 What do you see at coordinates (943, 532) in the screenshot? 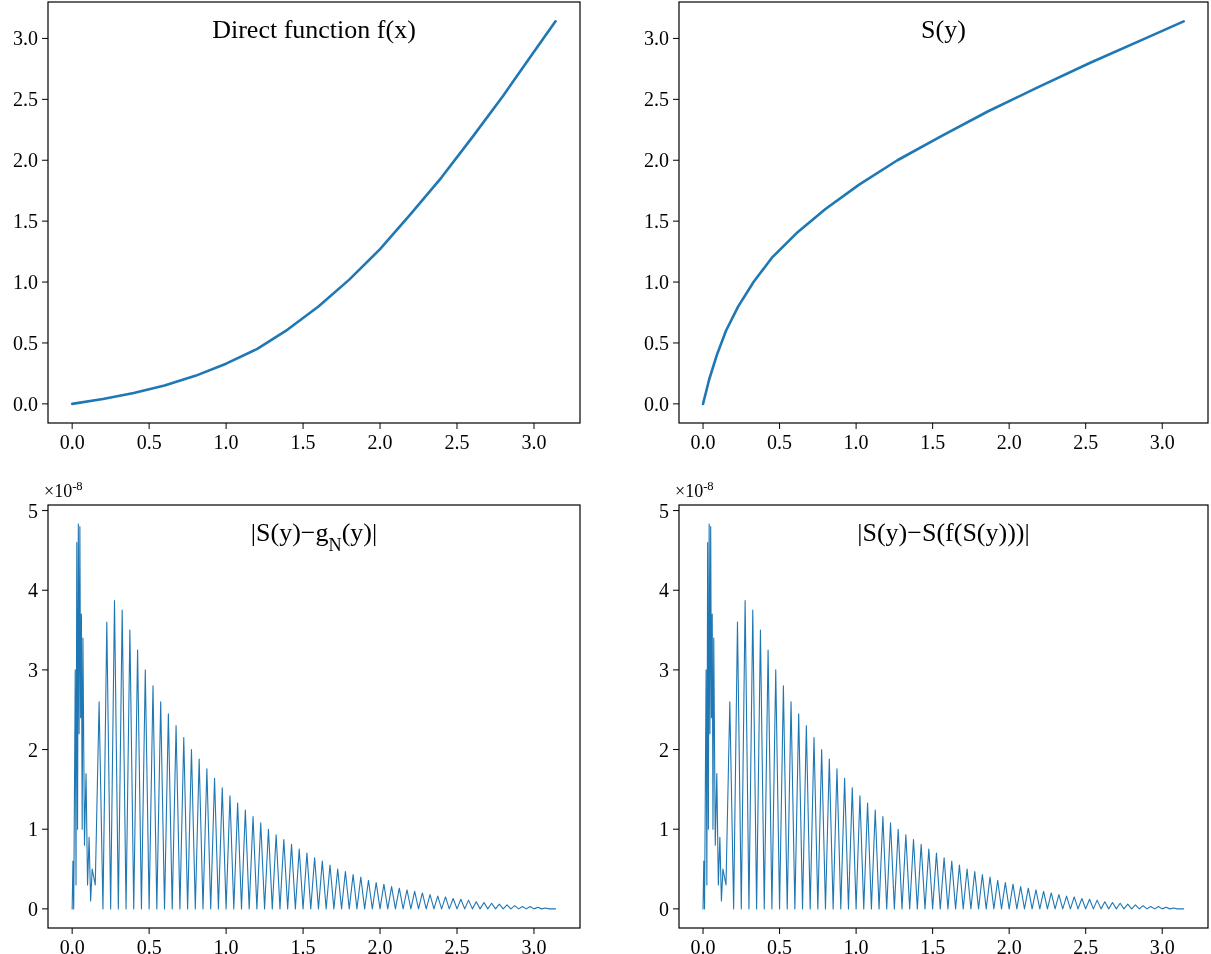
I see `text: |S(y)−S(f(S(y)))|` at bounding box center [943, 532].